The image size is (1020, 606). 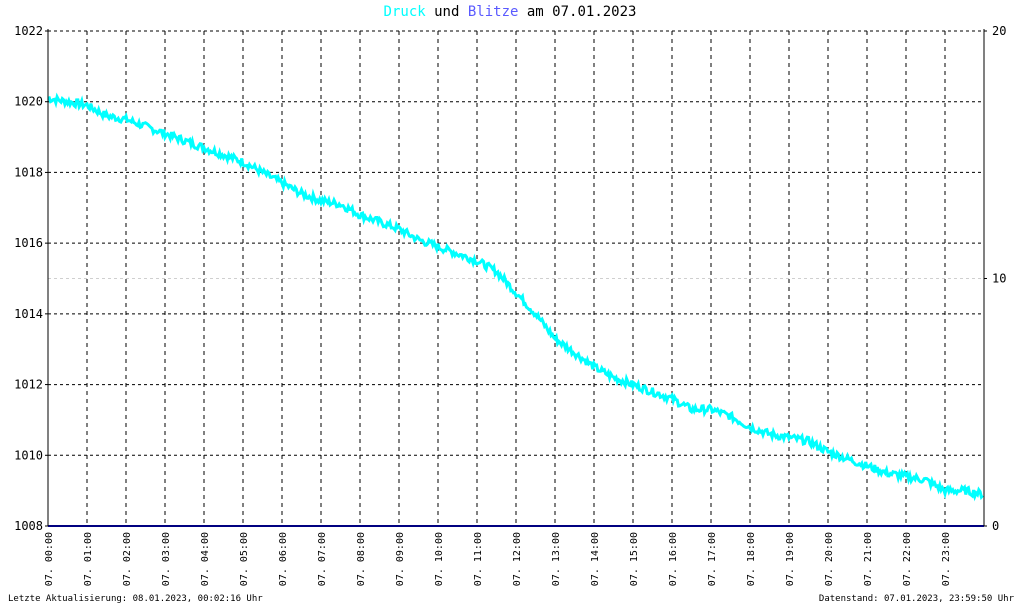 I want to click on y-right-tick-label: 0, so click(x=995, y=526).